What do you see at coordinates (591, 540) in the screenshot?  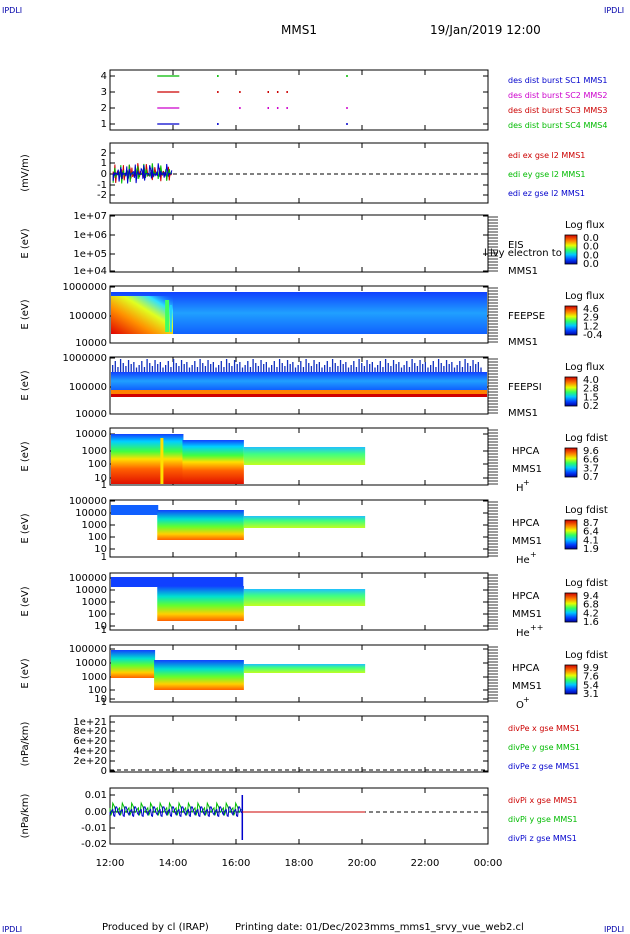 I see `colorbar-tick-label: 4.1` at bounding box center [591, 540].